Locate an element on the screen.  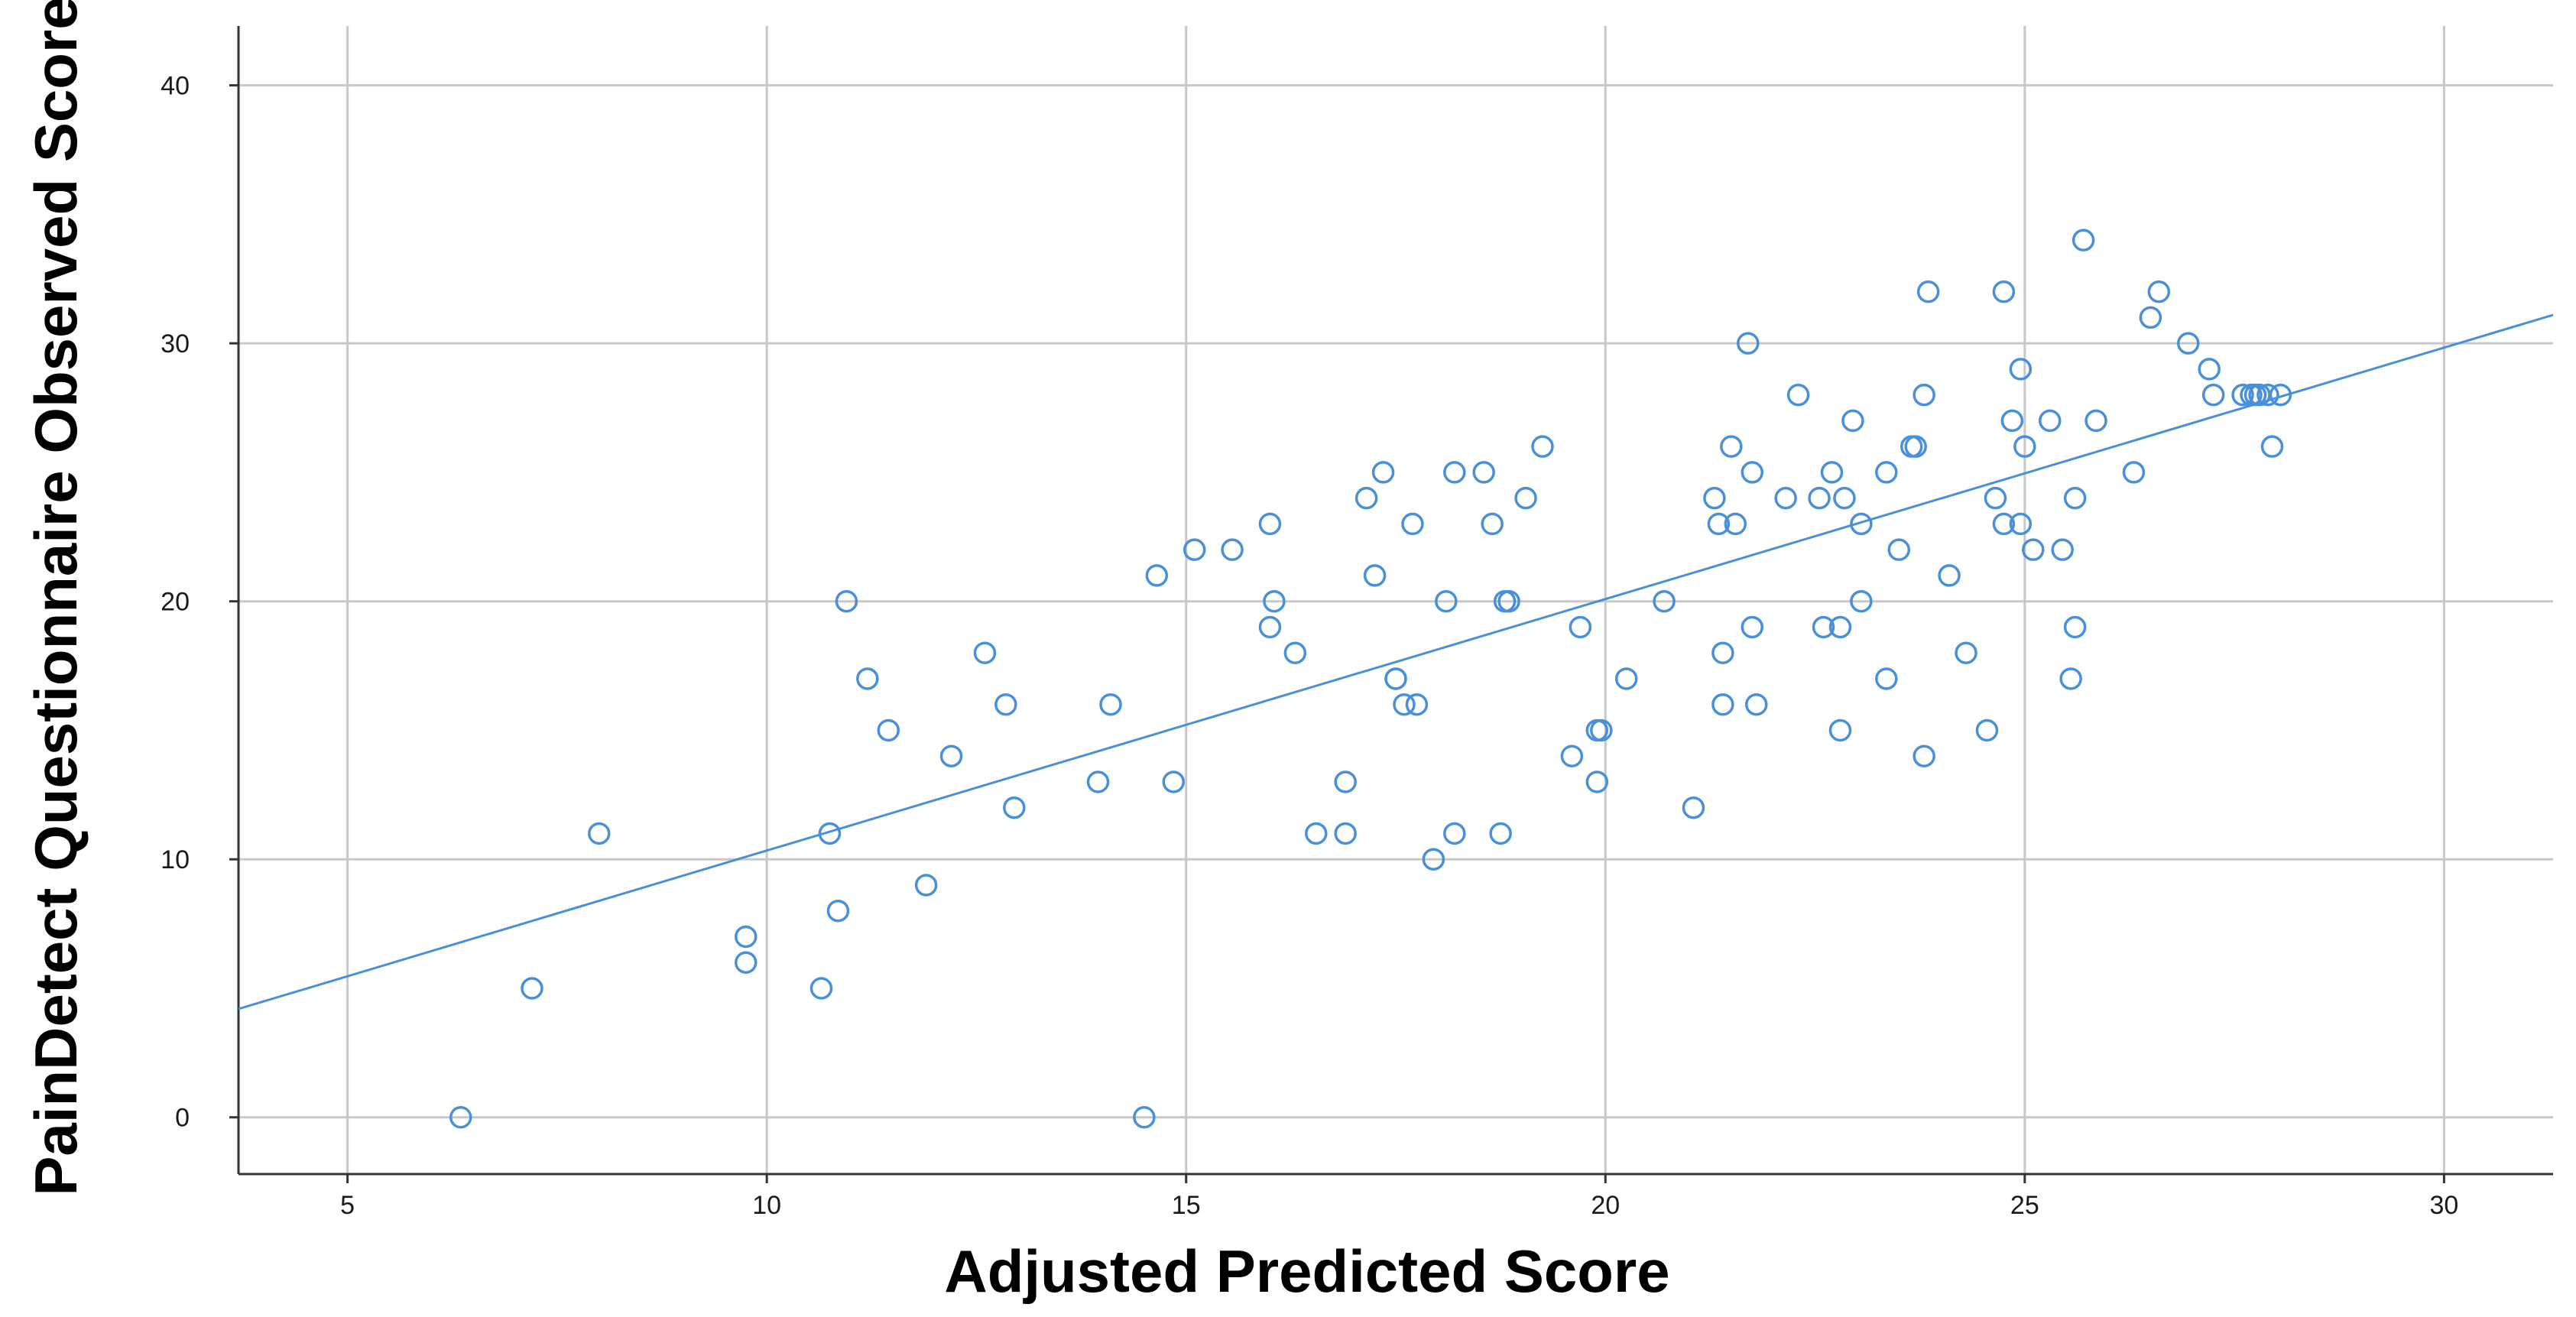
x-tick-label: 15 is located at coordinates (1186, 1205).